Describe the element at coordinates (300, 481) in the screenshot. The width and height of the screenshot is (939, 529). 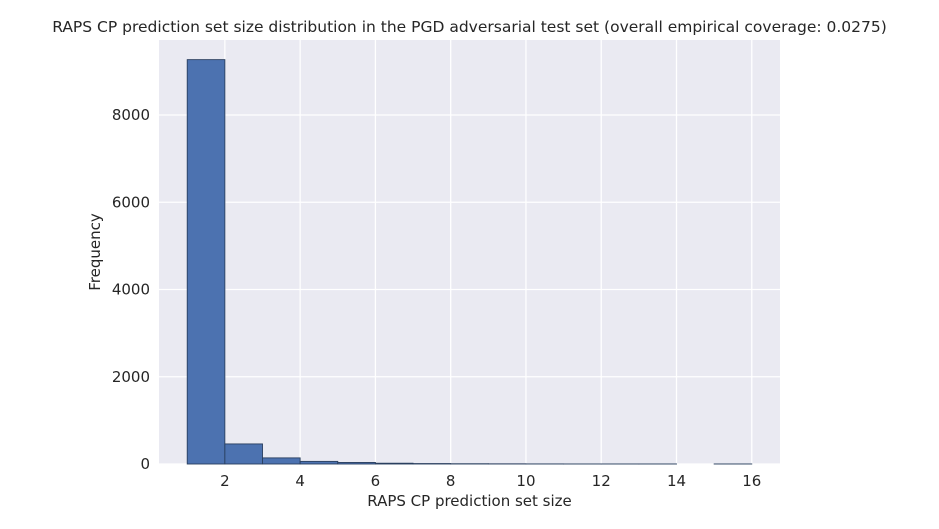
I see `x-tick-label: 4` at that location.